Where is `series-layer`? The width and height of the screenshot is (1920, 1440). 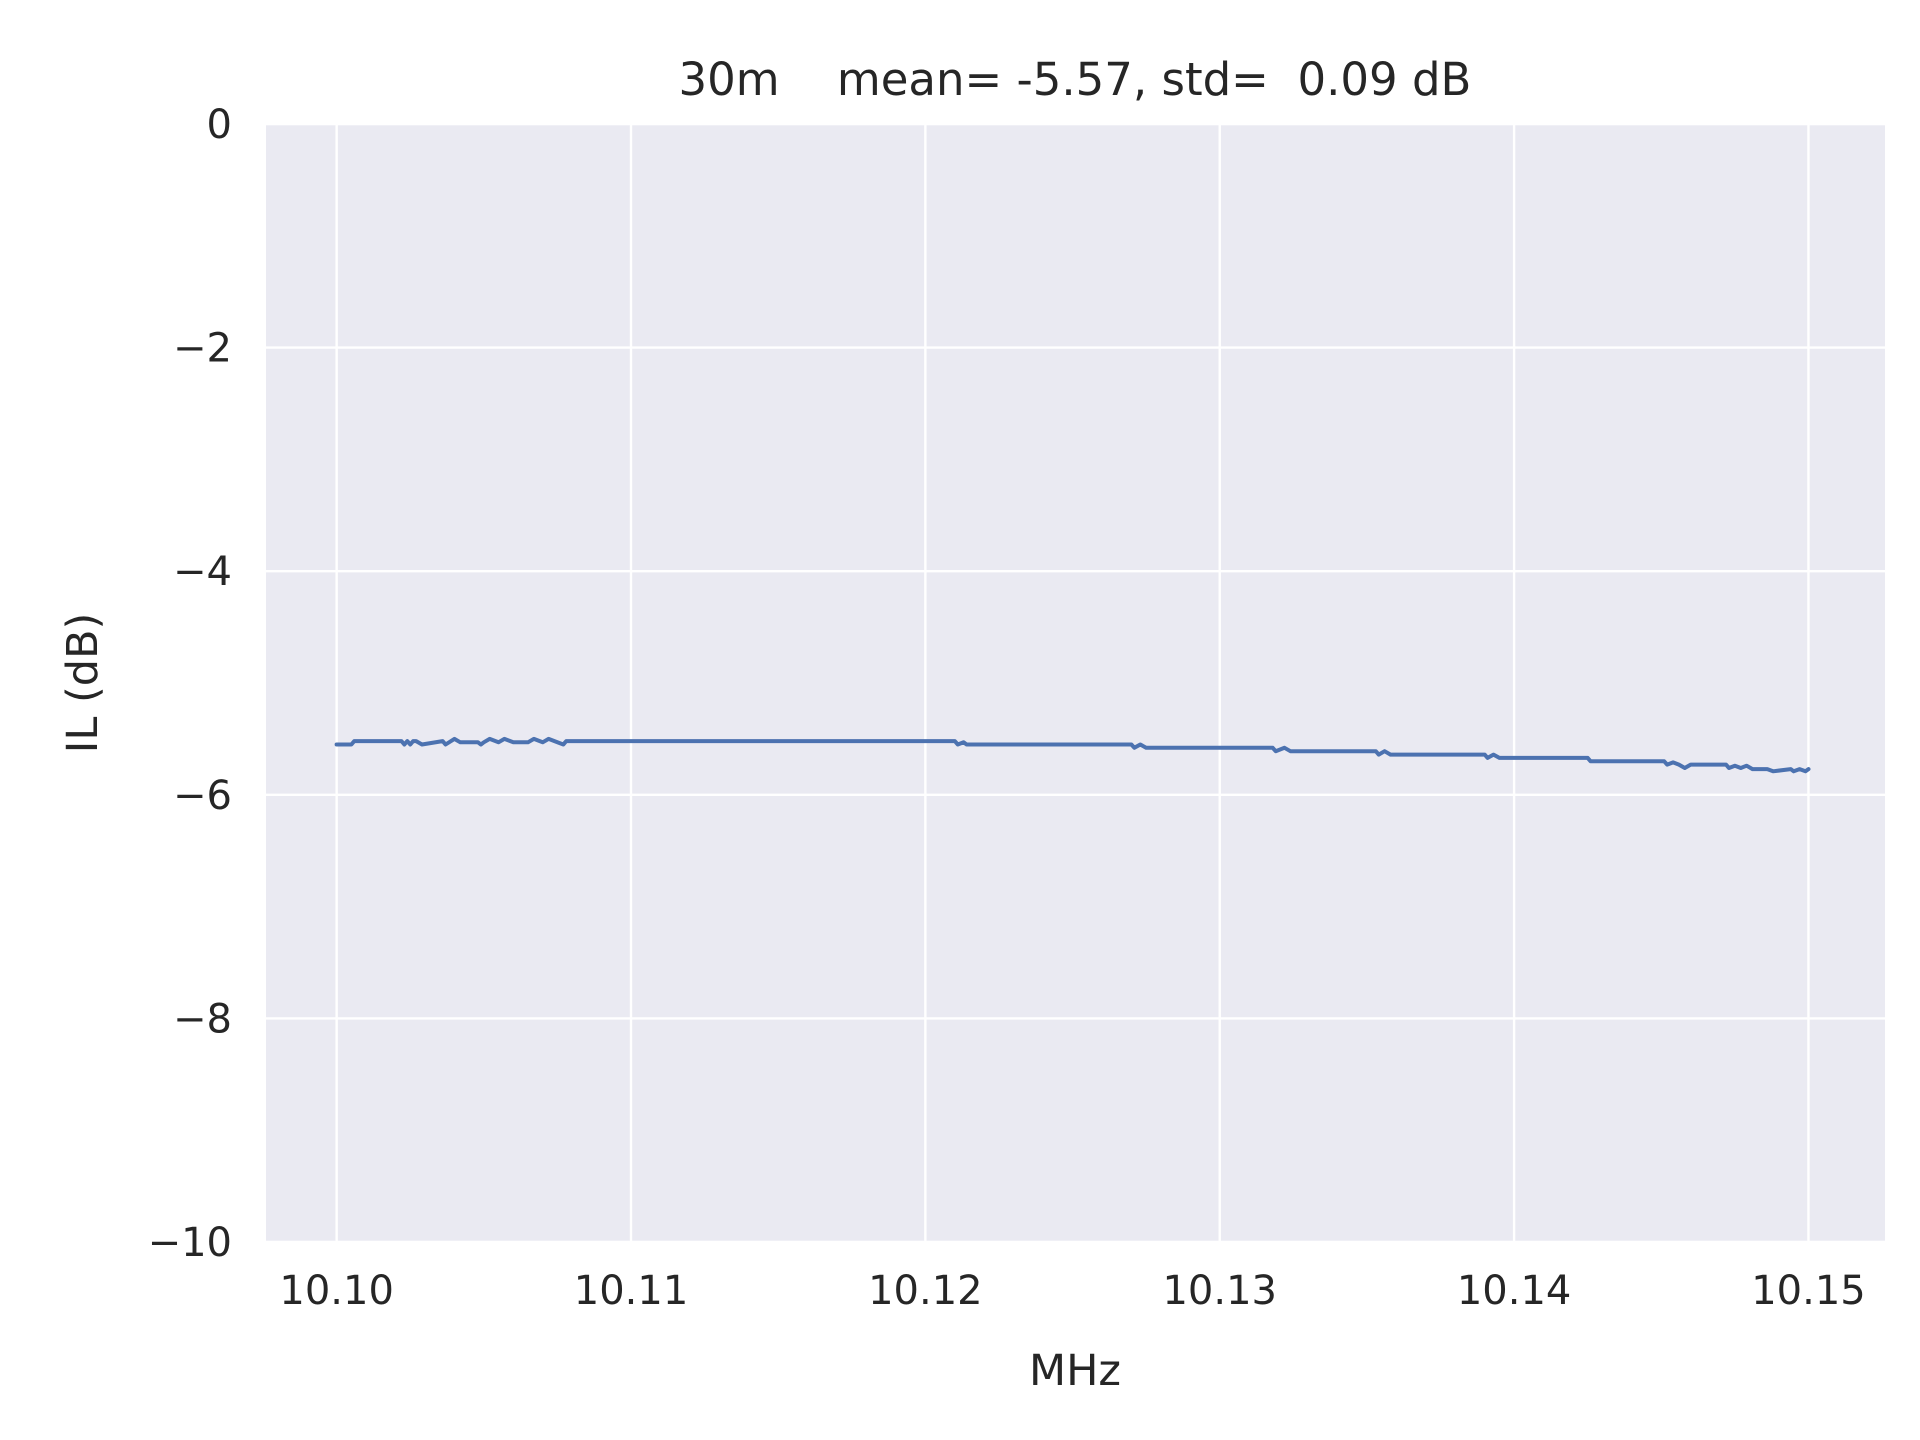
series-layer is located at coordinates (1072, 755).